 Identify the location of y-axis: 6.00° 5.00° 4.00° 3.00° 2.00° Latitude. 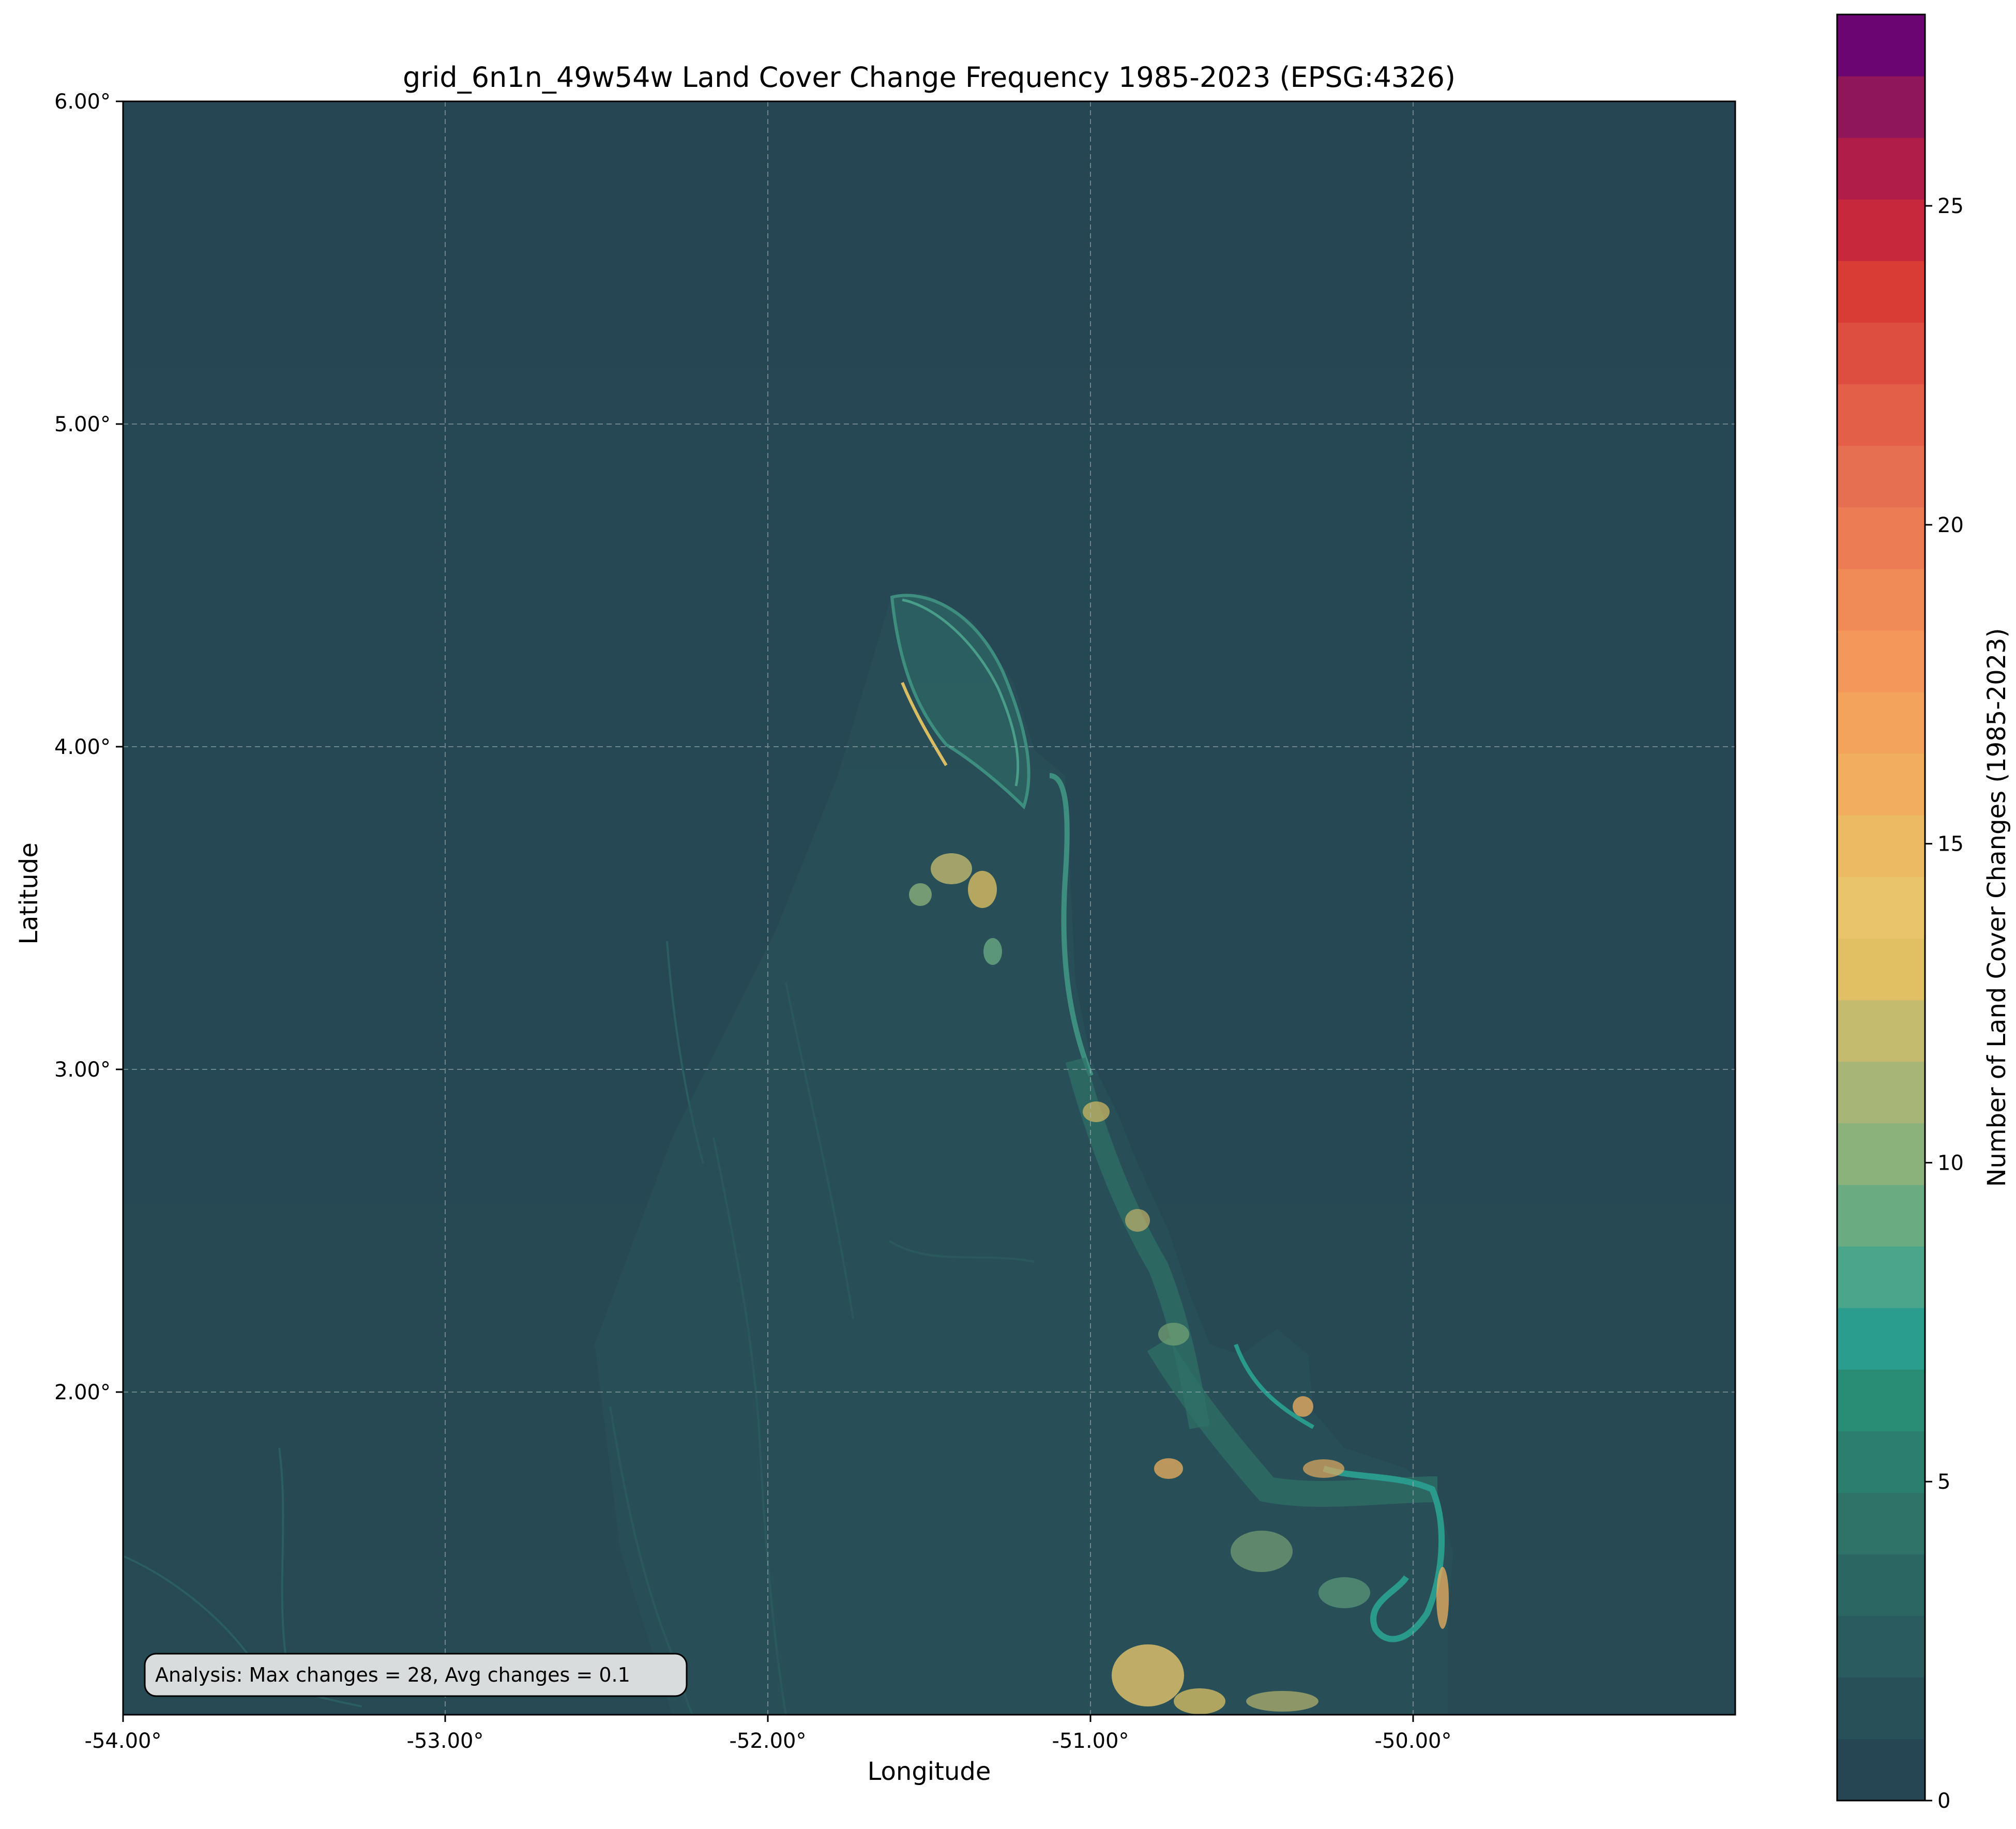
(68, 747).